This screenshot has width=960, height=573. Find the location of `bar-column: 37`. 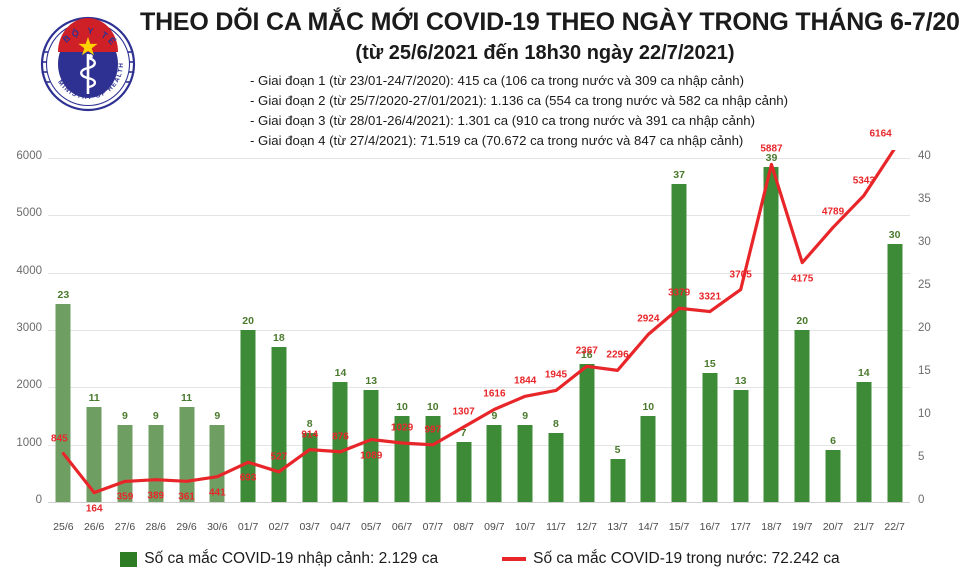

bar-column: 37 is located at coordinates (679, 335).